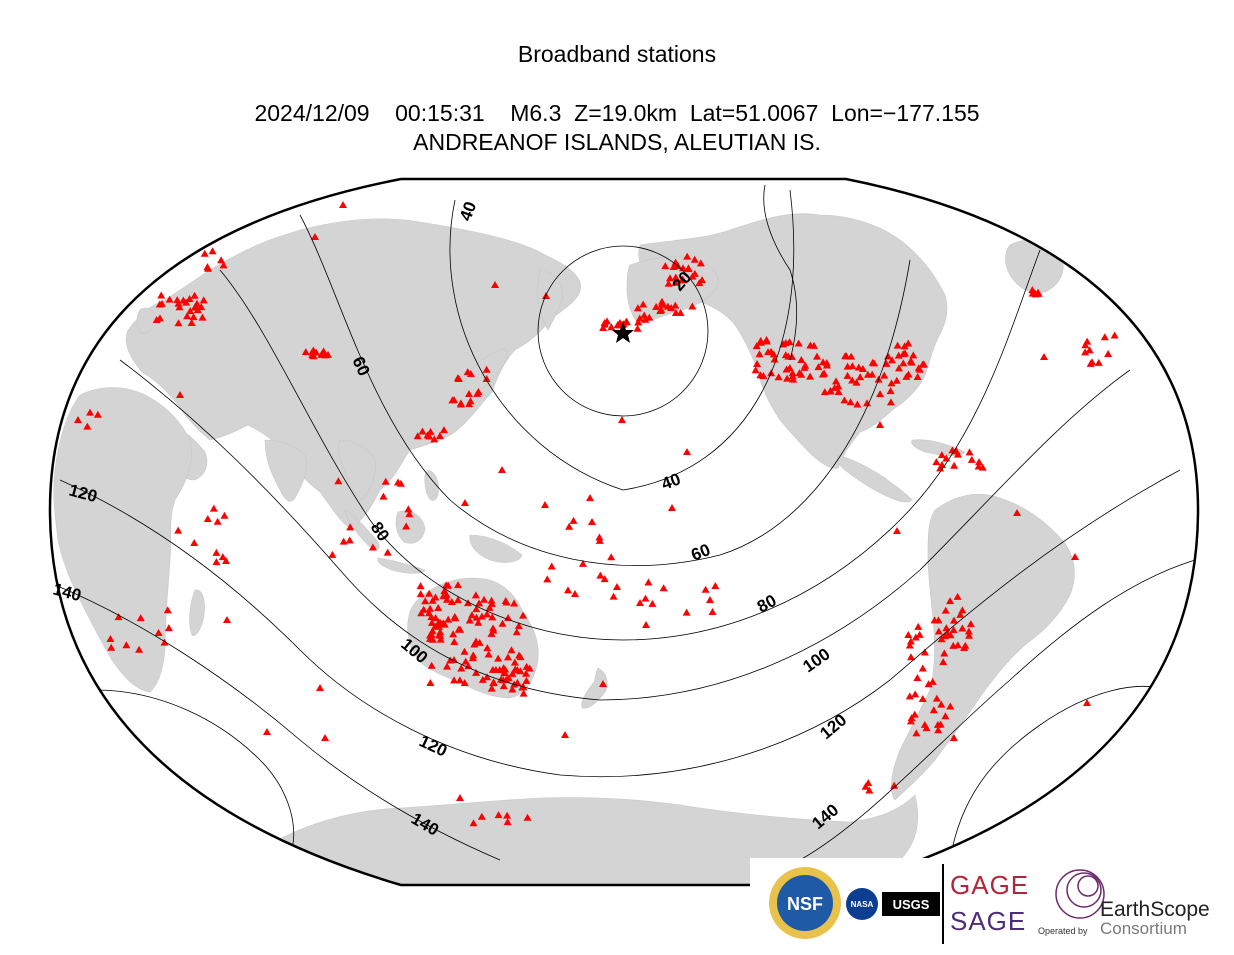  I want to click on svg-text: NSF, so click(805, 904).